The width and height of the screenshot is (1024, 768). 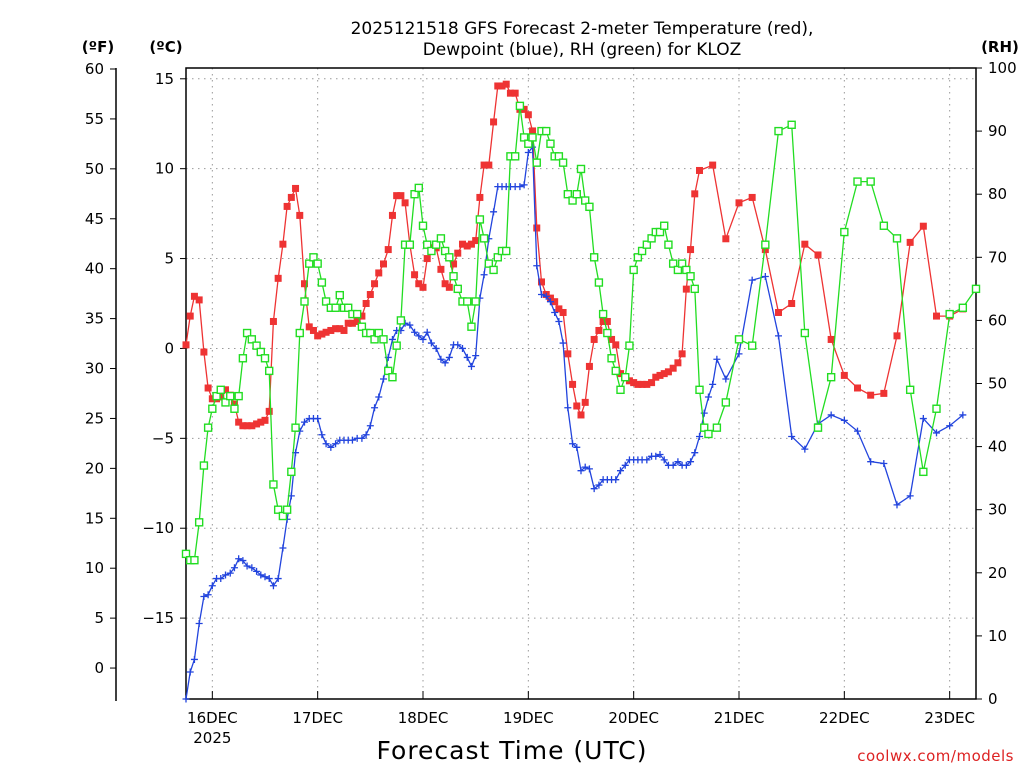 I want to click on rh-tick-label: 60, so click(x=997, y=320).